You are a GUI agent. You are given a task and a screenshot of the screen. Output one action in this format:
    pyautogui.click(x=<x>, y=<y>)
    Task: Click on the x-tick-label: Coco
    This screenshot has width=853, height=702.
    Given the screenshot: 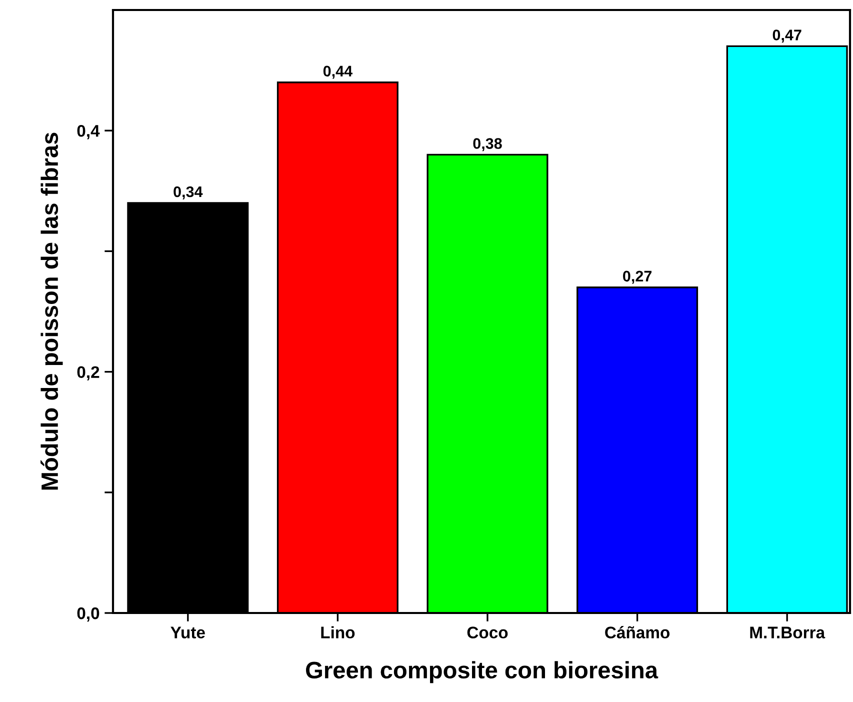 What is the action you would take?
    pyautogui.click(x=487, y=632)
    